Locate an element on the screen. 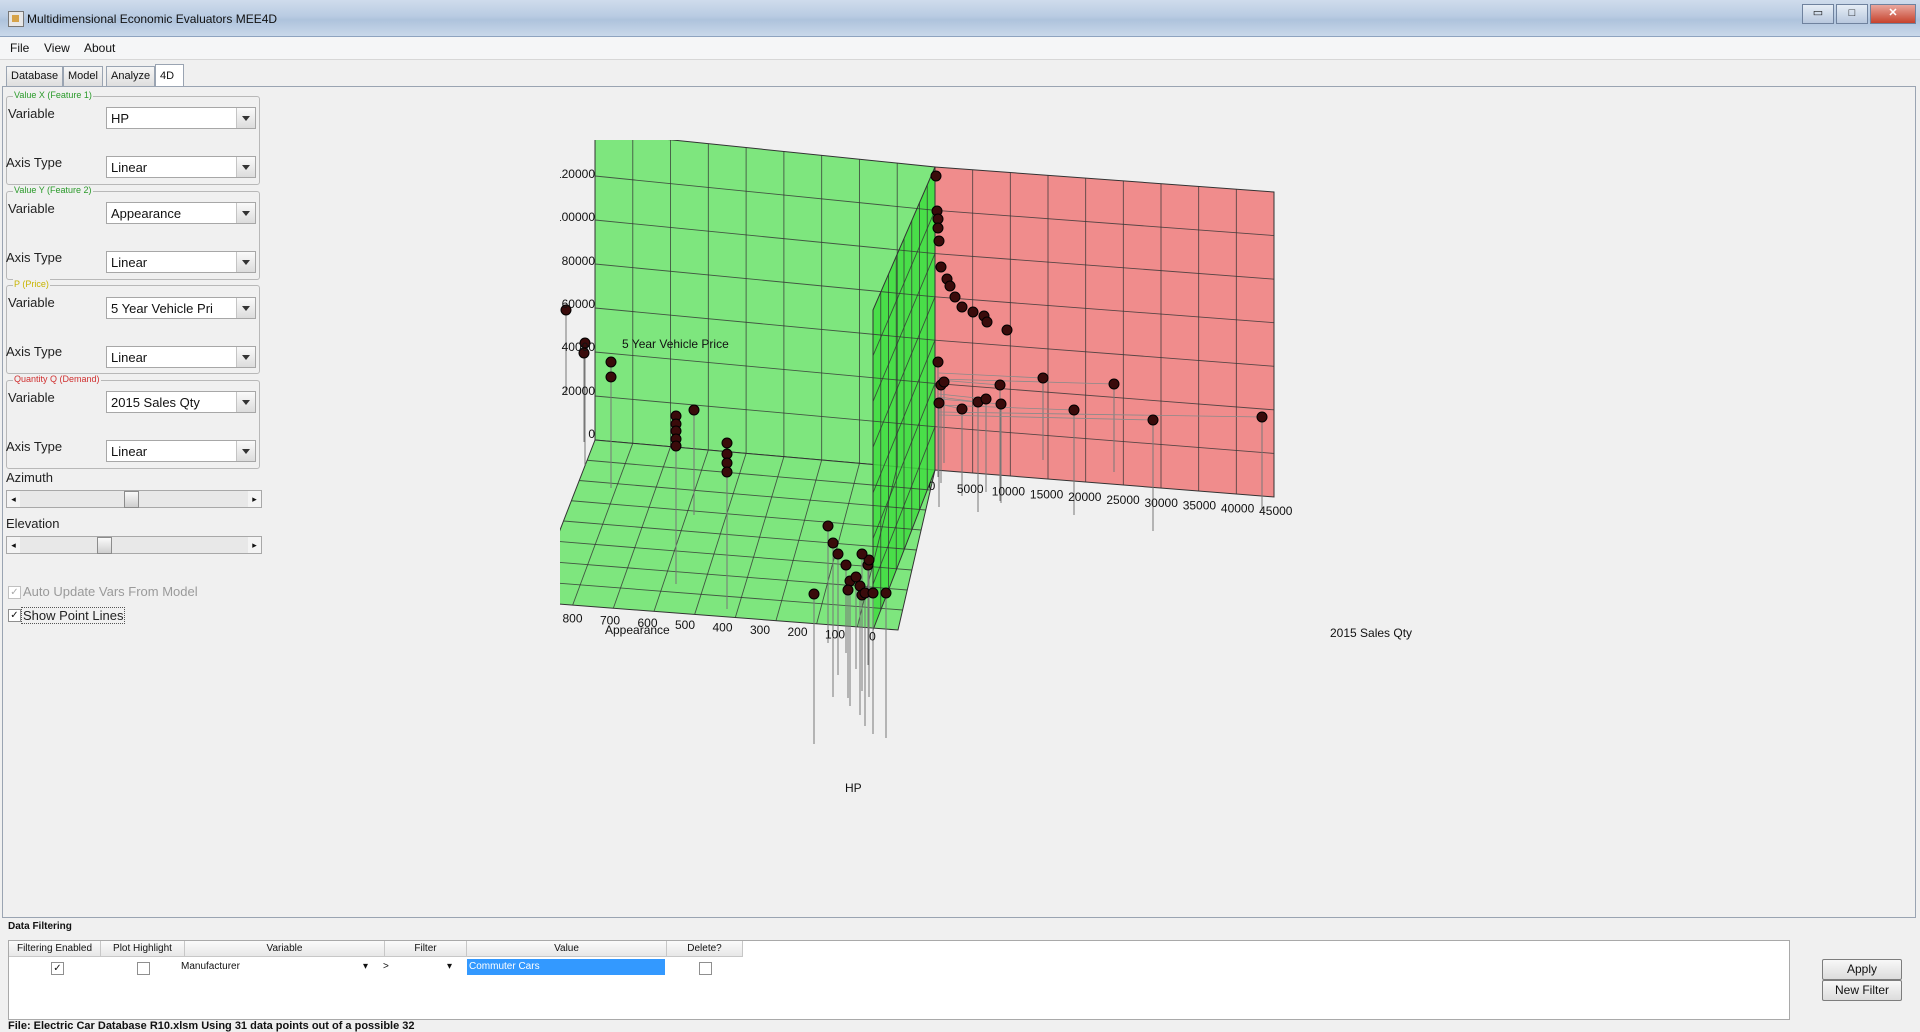 This screenshot has width=1920, height=1032. minimize-button: ▭ is located at coordinates (1818, 14).